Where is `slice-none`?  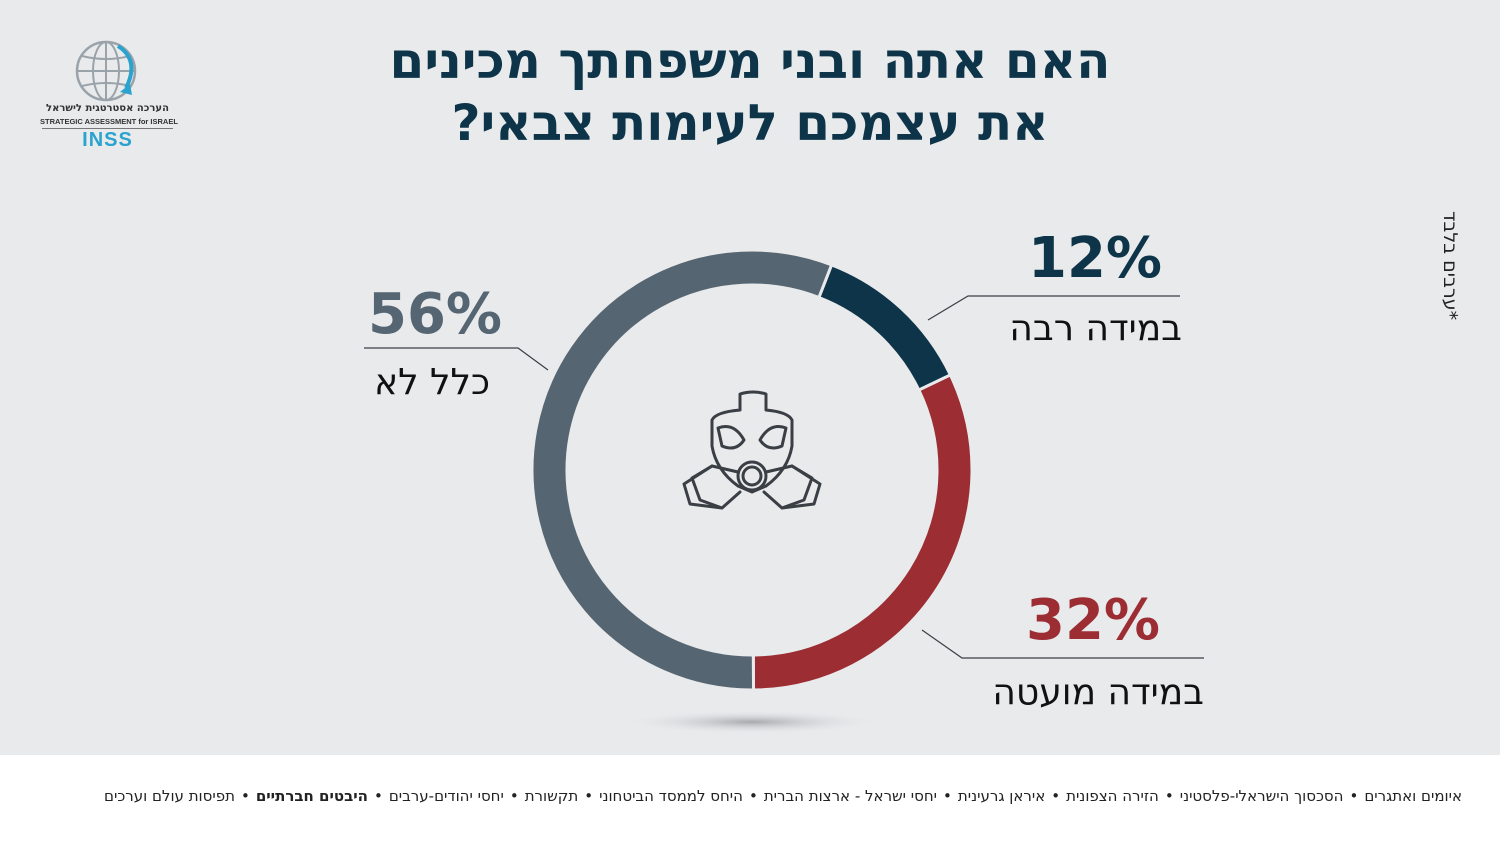 slice-none is located at coordinates (682, 470).